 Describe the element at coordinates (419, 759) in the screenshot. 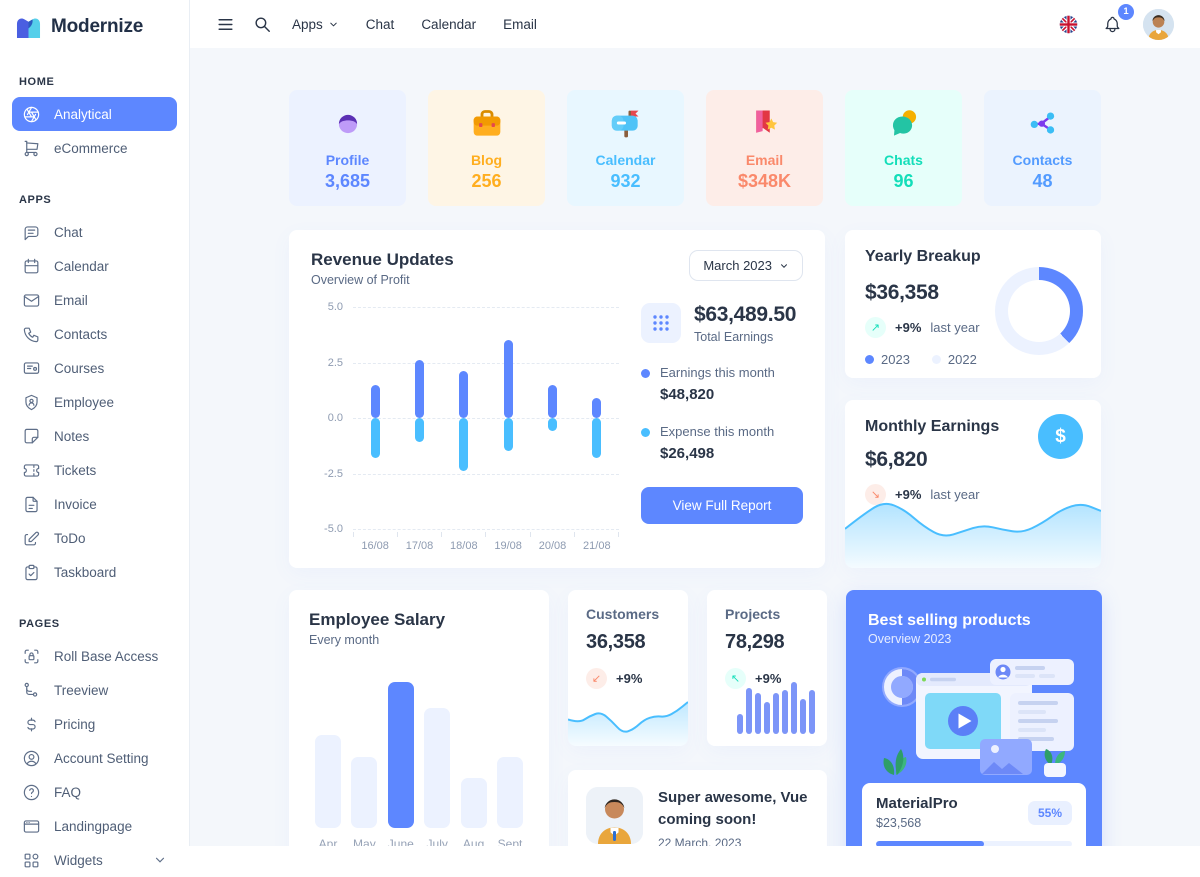

I see `employee-salary-bar-chart: Apr May June July Aug Sept` at that location.